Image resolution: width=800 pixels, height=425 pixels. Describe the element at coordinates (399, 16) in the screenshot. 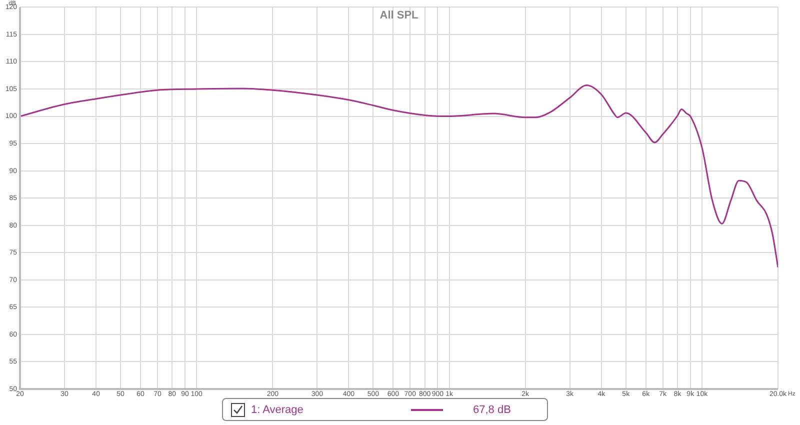

I see `chart-title: All SPL` at that location.